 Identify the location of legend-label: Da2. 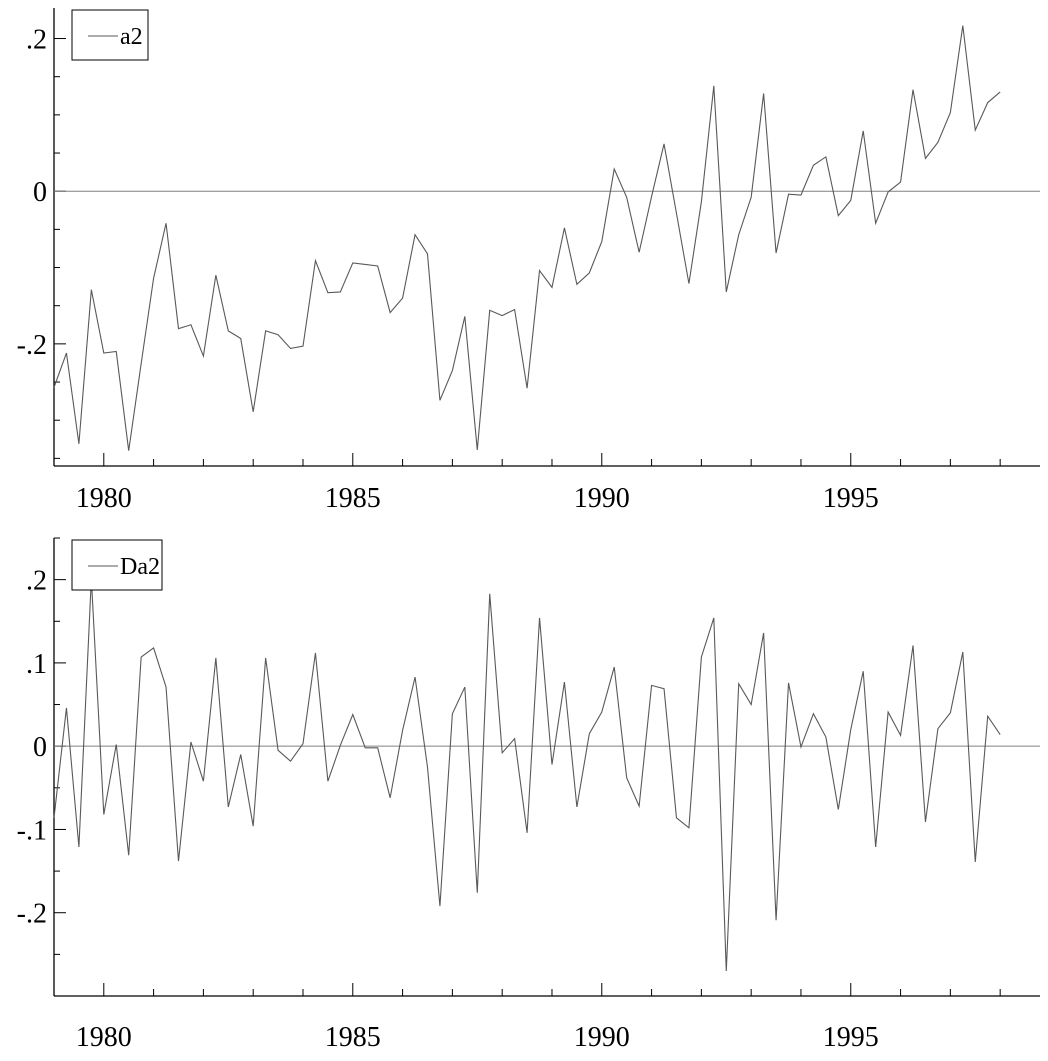
(140, 567).